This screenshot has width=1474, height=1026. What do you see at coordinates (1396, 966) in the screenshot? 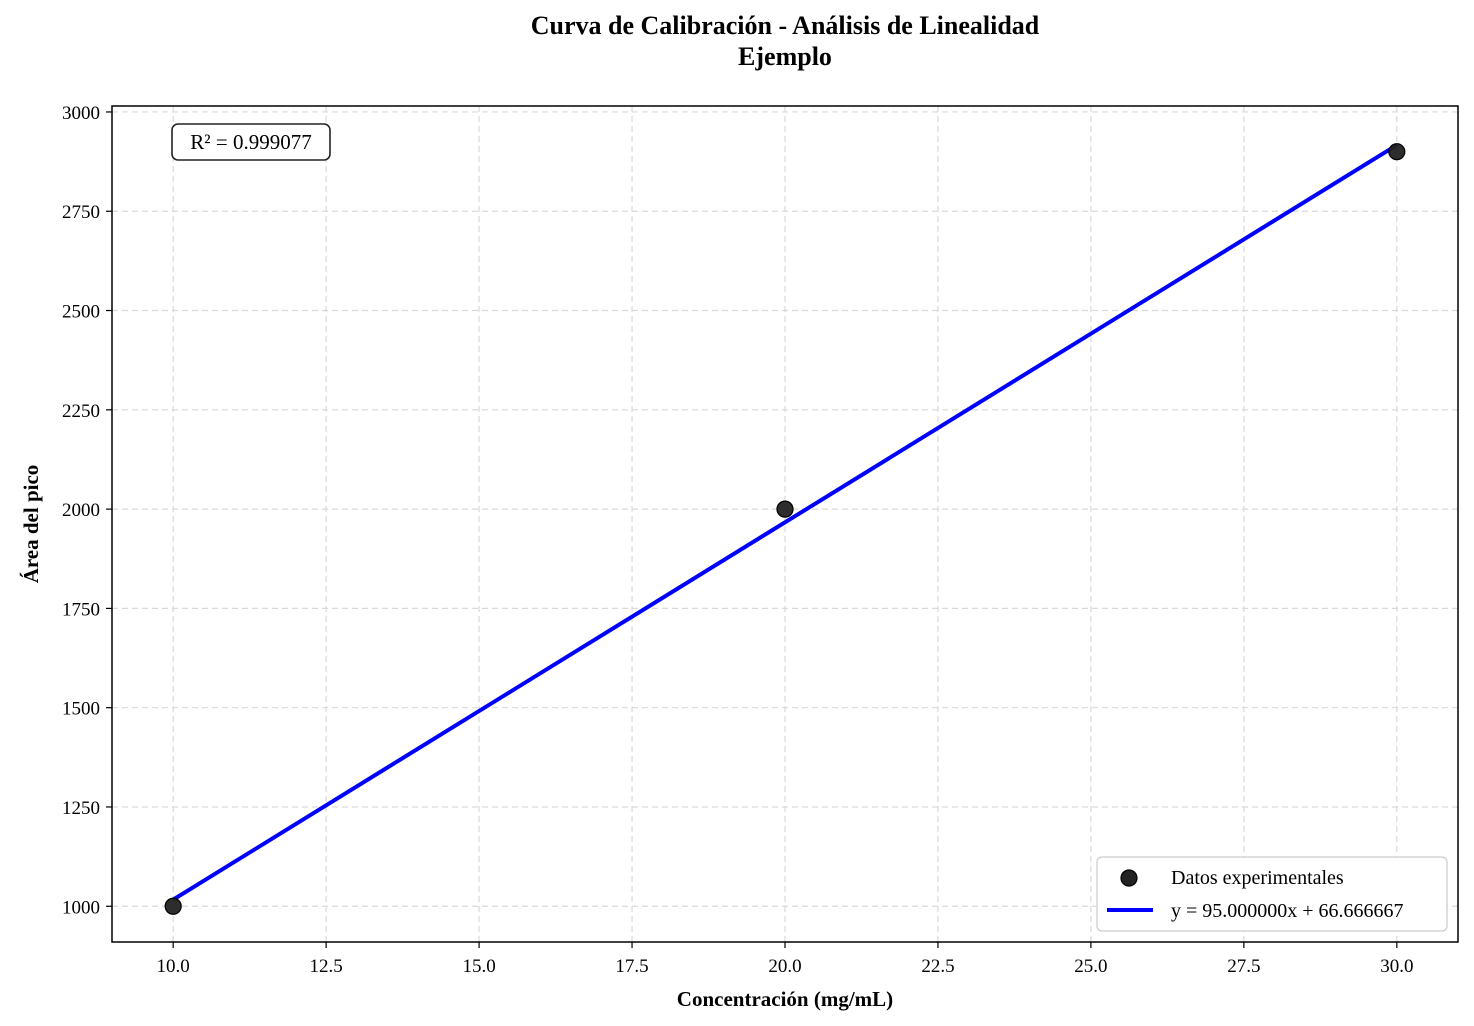
I see `x-tick-label: 30.0` at bounding box center [1396, 966].